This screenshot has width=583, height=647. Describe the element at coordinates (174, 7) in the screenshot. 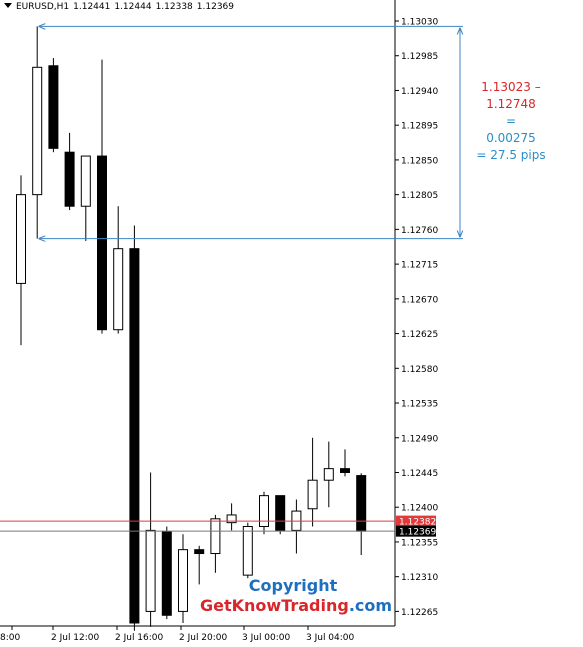

I see `low-value: 1.12338` at that location.